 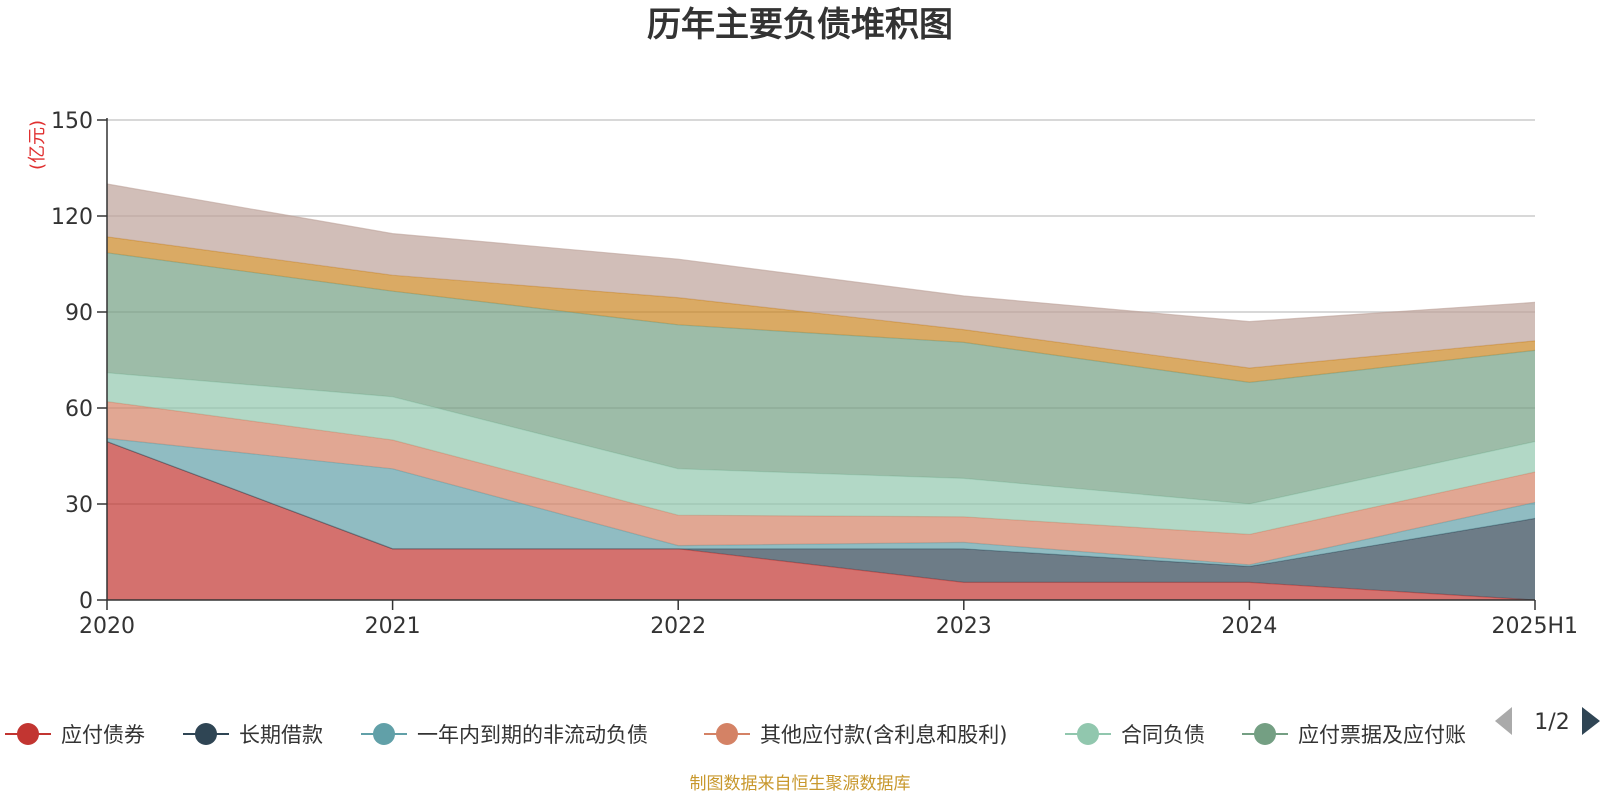 I want to click on legend-label: 合同负债, so click(x=1163, y=735).